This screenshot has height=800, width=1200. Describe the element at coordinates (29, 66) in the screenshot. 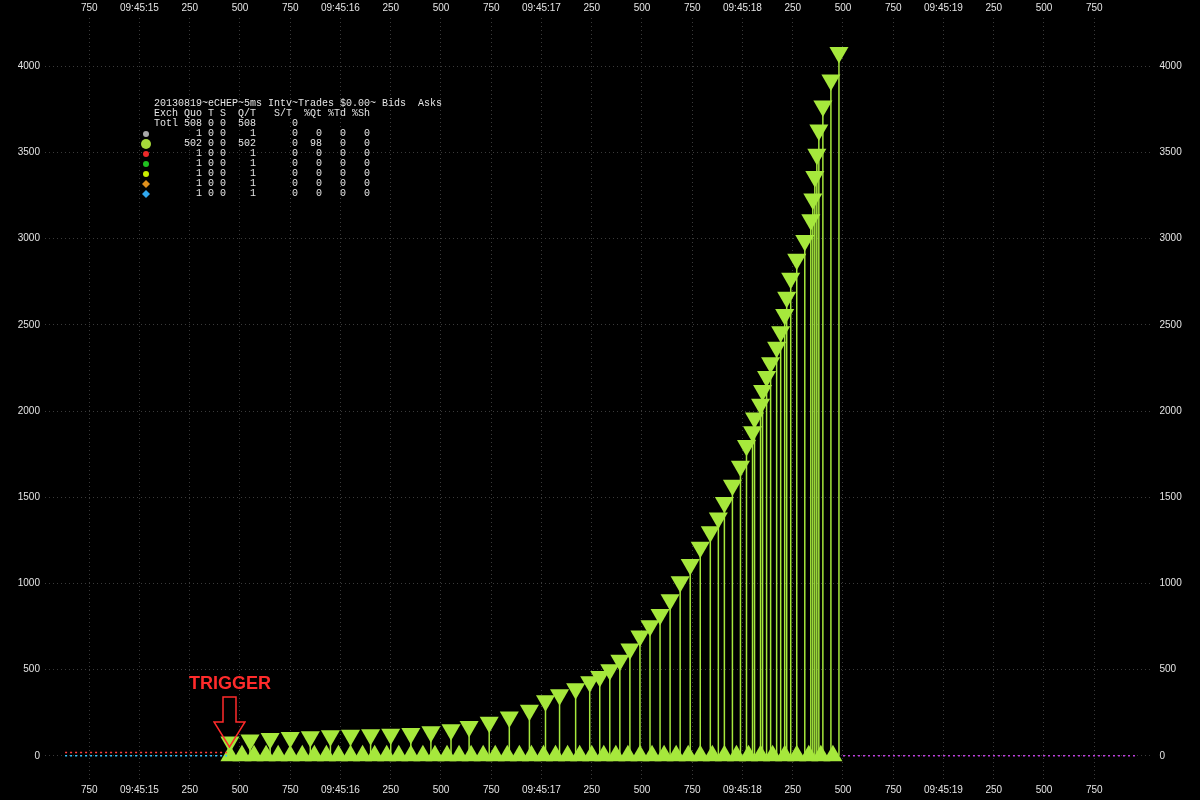

I see `y-tick-label: 4000` at that location.